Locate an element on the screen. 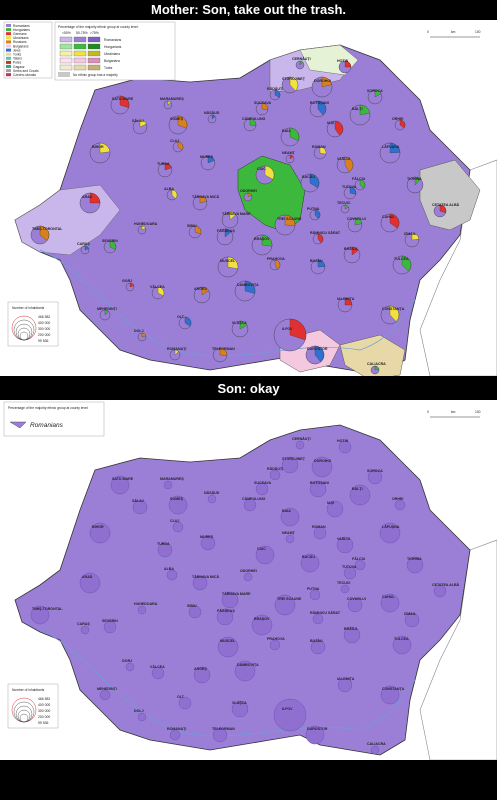 The width and height of the screenshot is (497, 800). county-label: PRAHOVA is located at coordinates (276, 259).